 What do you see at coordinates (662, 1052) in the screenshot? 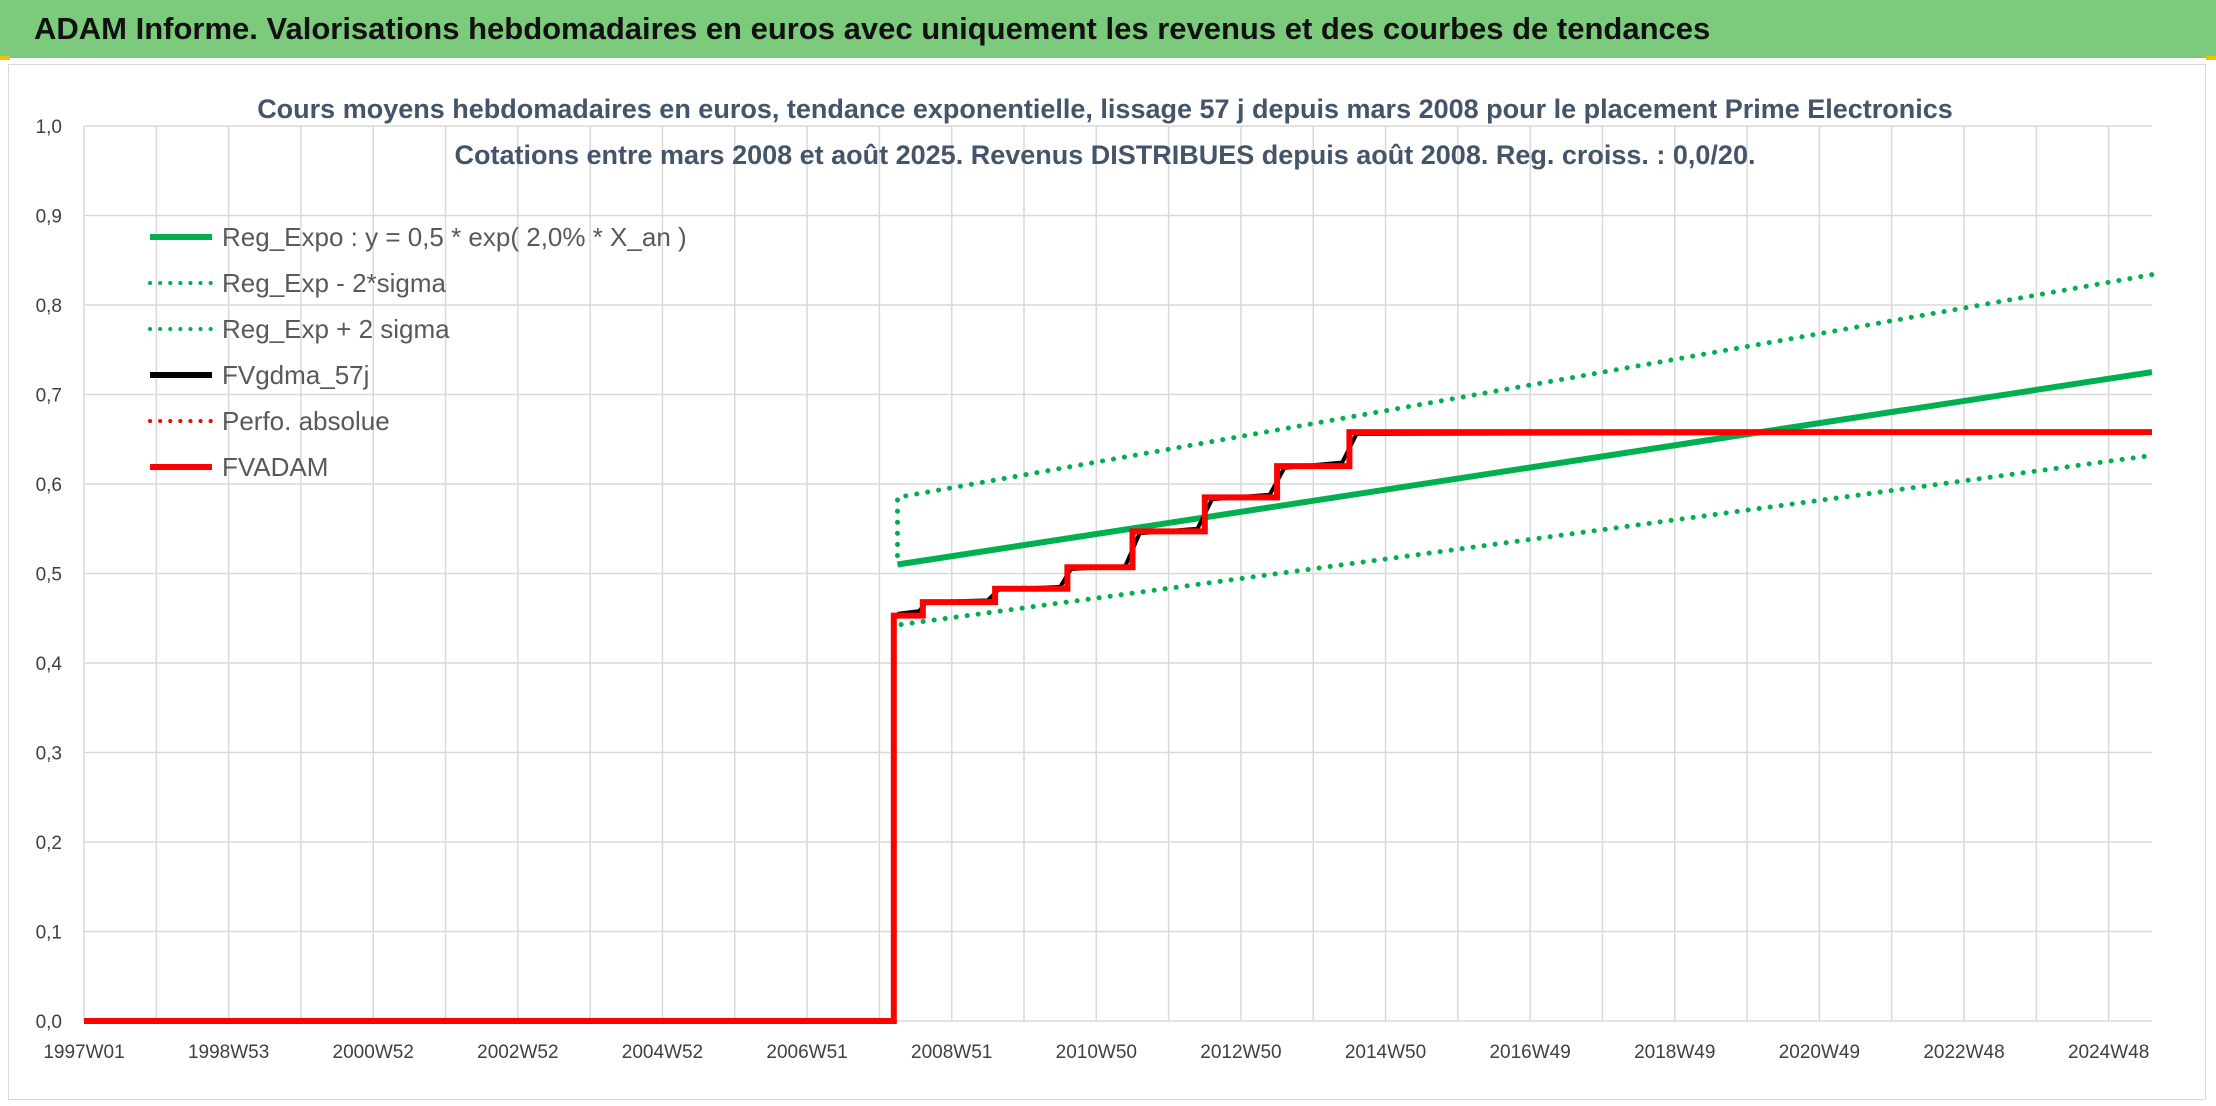
I see `x-tick-label: 2004W52` at bounding box center [662, 1052].